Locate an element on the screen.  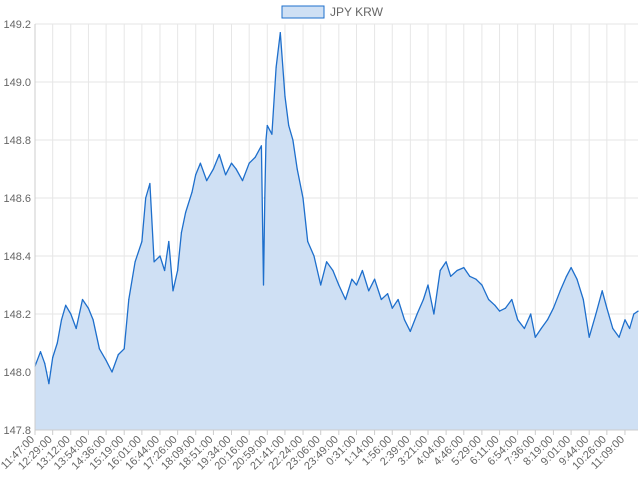
y-tick-label: 147.8 is located at coordinates (17, 431).